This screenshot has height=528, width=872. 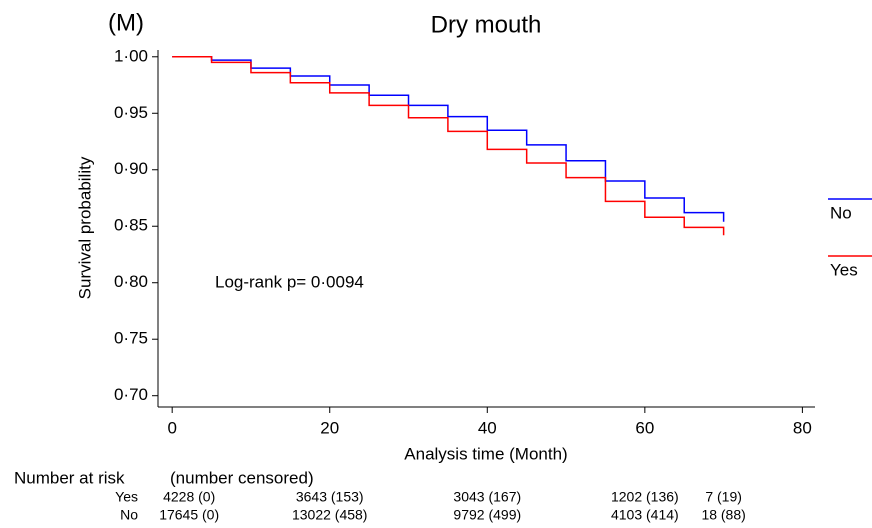 I want to click on risk-subtitle: (number censored), so click(x=242, y=477).